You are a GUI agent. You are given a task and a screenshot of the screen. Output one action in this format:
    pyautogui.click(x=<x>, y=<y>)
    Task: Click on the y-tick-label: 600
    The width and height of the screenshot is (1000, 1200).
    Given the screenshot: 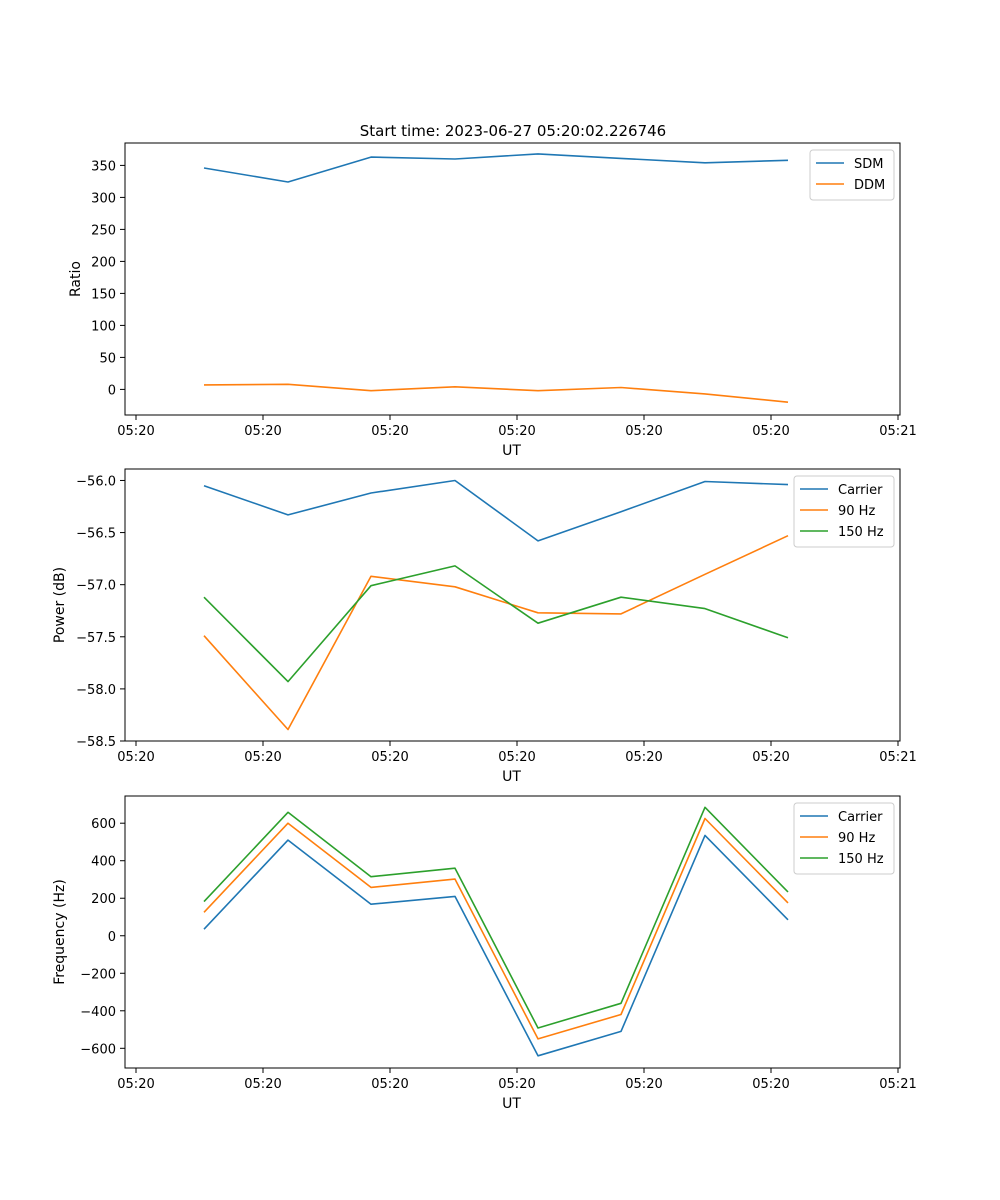 What is the action you would take?
    pyautogui.click(x=103, y=824)
    